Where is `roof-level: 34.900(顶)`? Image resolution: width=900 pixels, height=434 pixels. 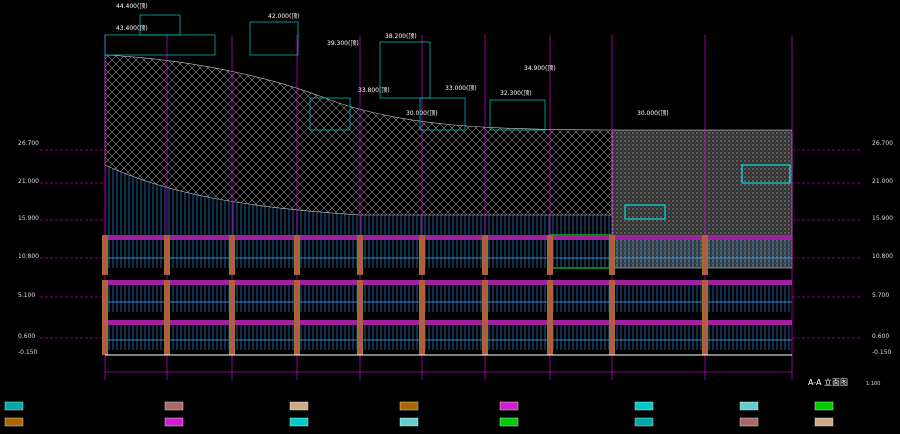 roof-level: 34.900(顶) is located at coordinates (540, 68).